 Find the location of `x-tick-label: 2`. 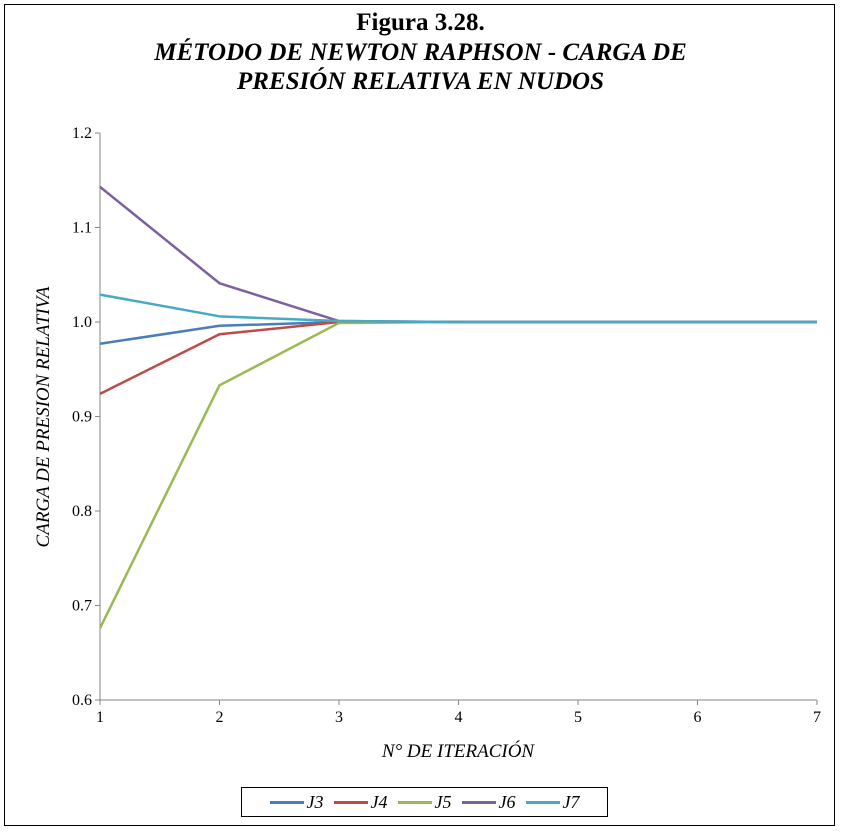

x-tick-label: 2 is located at coordinates (220, 717).